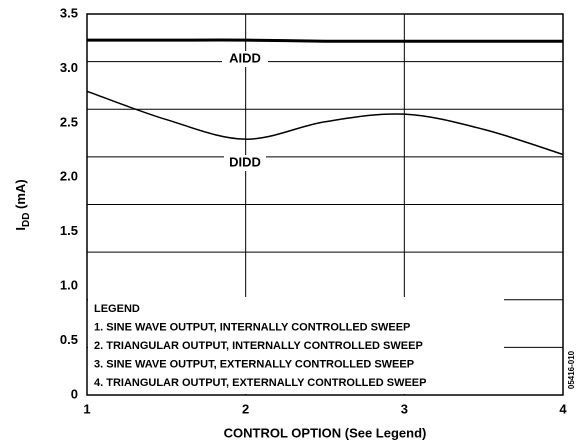 This screenshot has height=444, width=579. What do you see at coordinates (69, 339) in the screenshot?
I see `y-tick-label: 0.5` at bounding box center [69, 339].